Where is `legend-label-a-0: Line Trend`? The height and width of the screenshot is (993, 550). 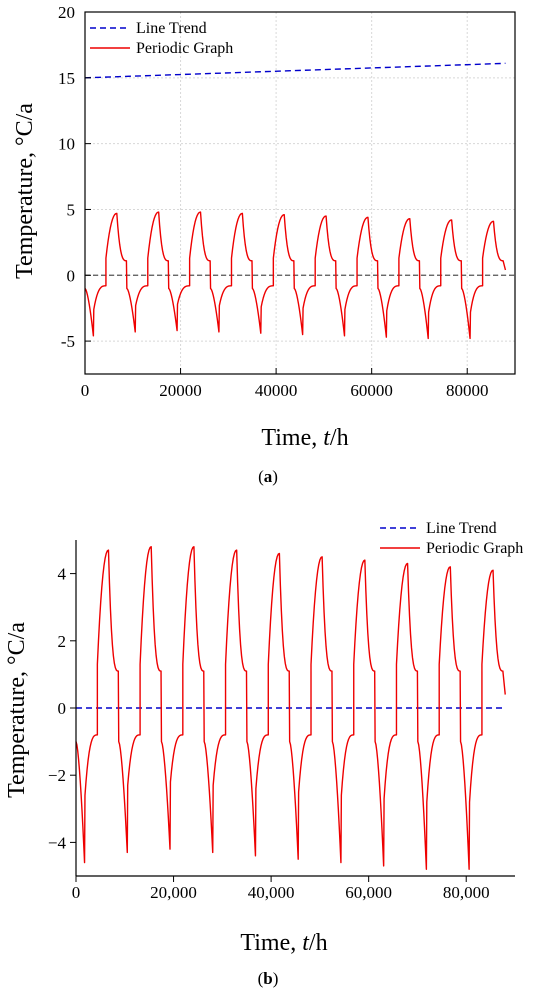
legend-label-a-0: Line Trend is located at coordinates (171, 28).